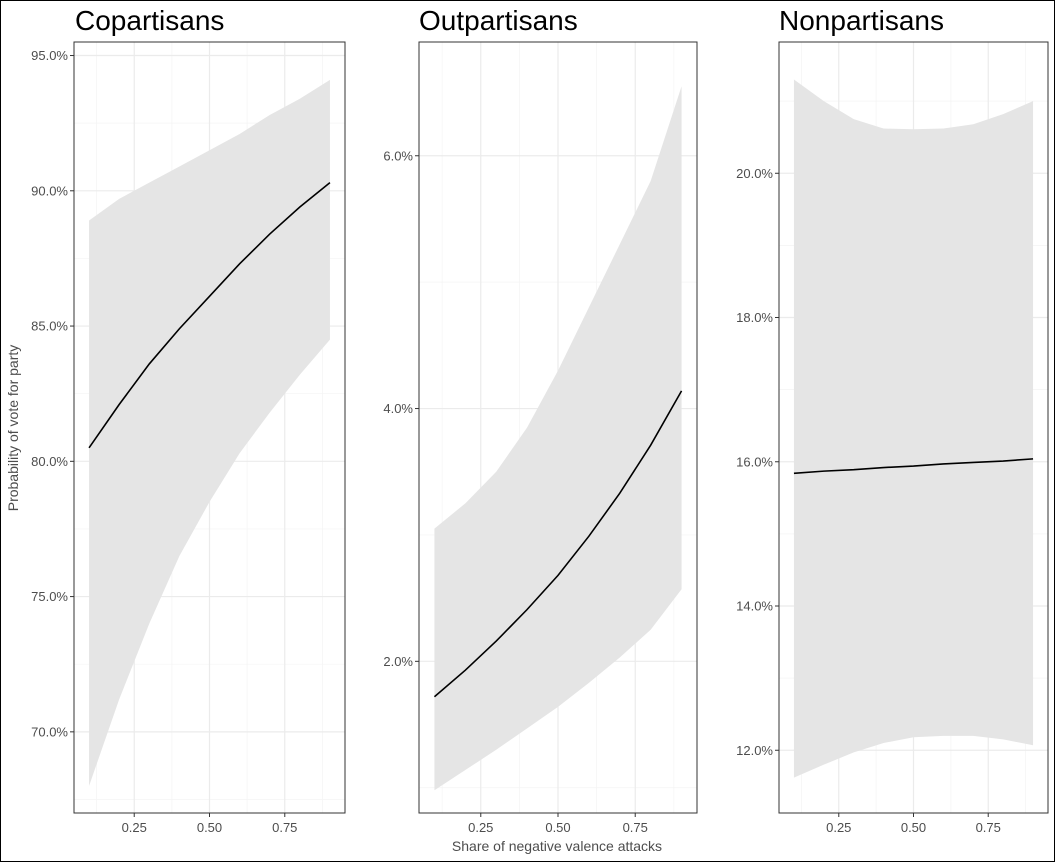 The image size is (1055, 862). Describe the element at coordinates (49, 461) in the screenshot. I see `y-tick-label: 80.0%` at that location.